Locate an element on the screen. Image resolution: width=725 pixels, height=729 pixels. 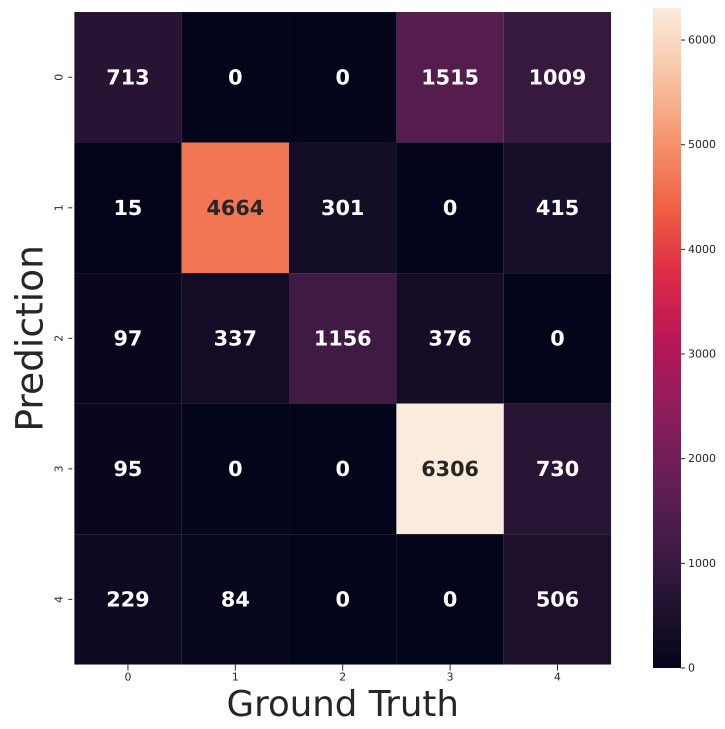
data-label: 4664 is located at coordinates (235, 208).